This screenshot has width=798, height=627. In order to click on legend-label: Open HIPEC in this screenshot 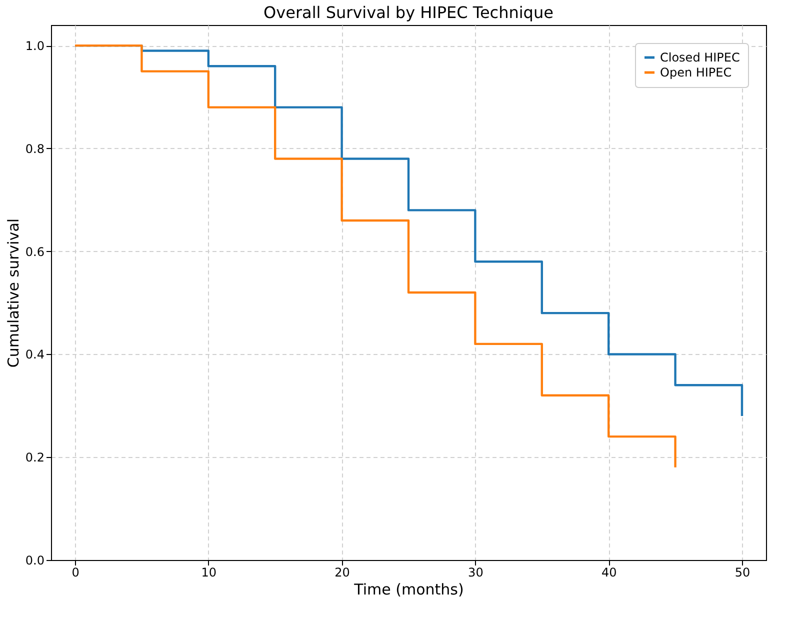, I will do `click(696, 73)`.